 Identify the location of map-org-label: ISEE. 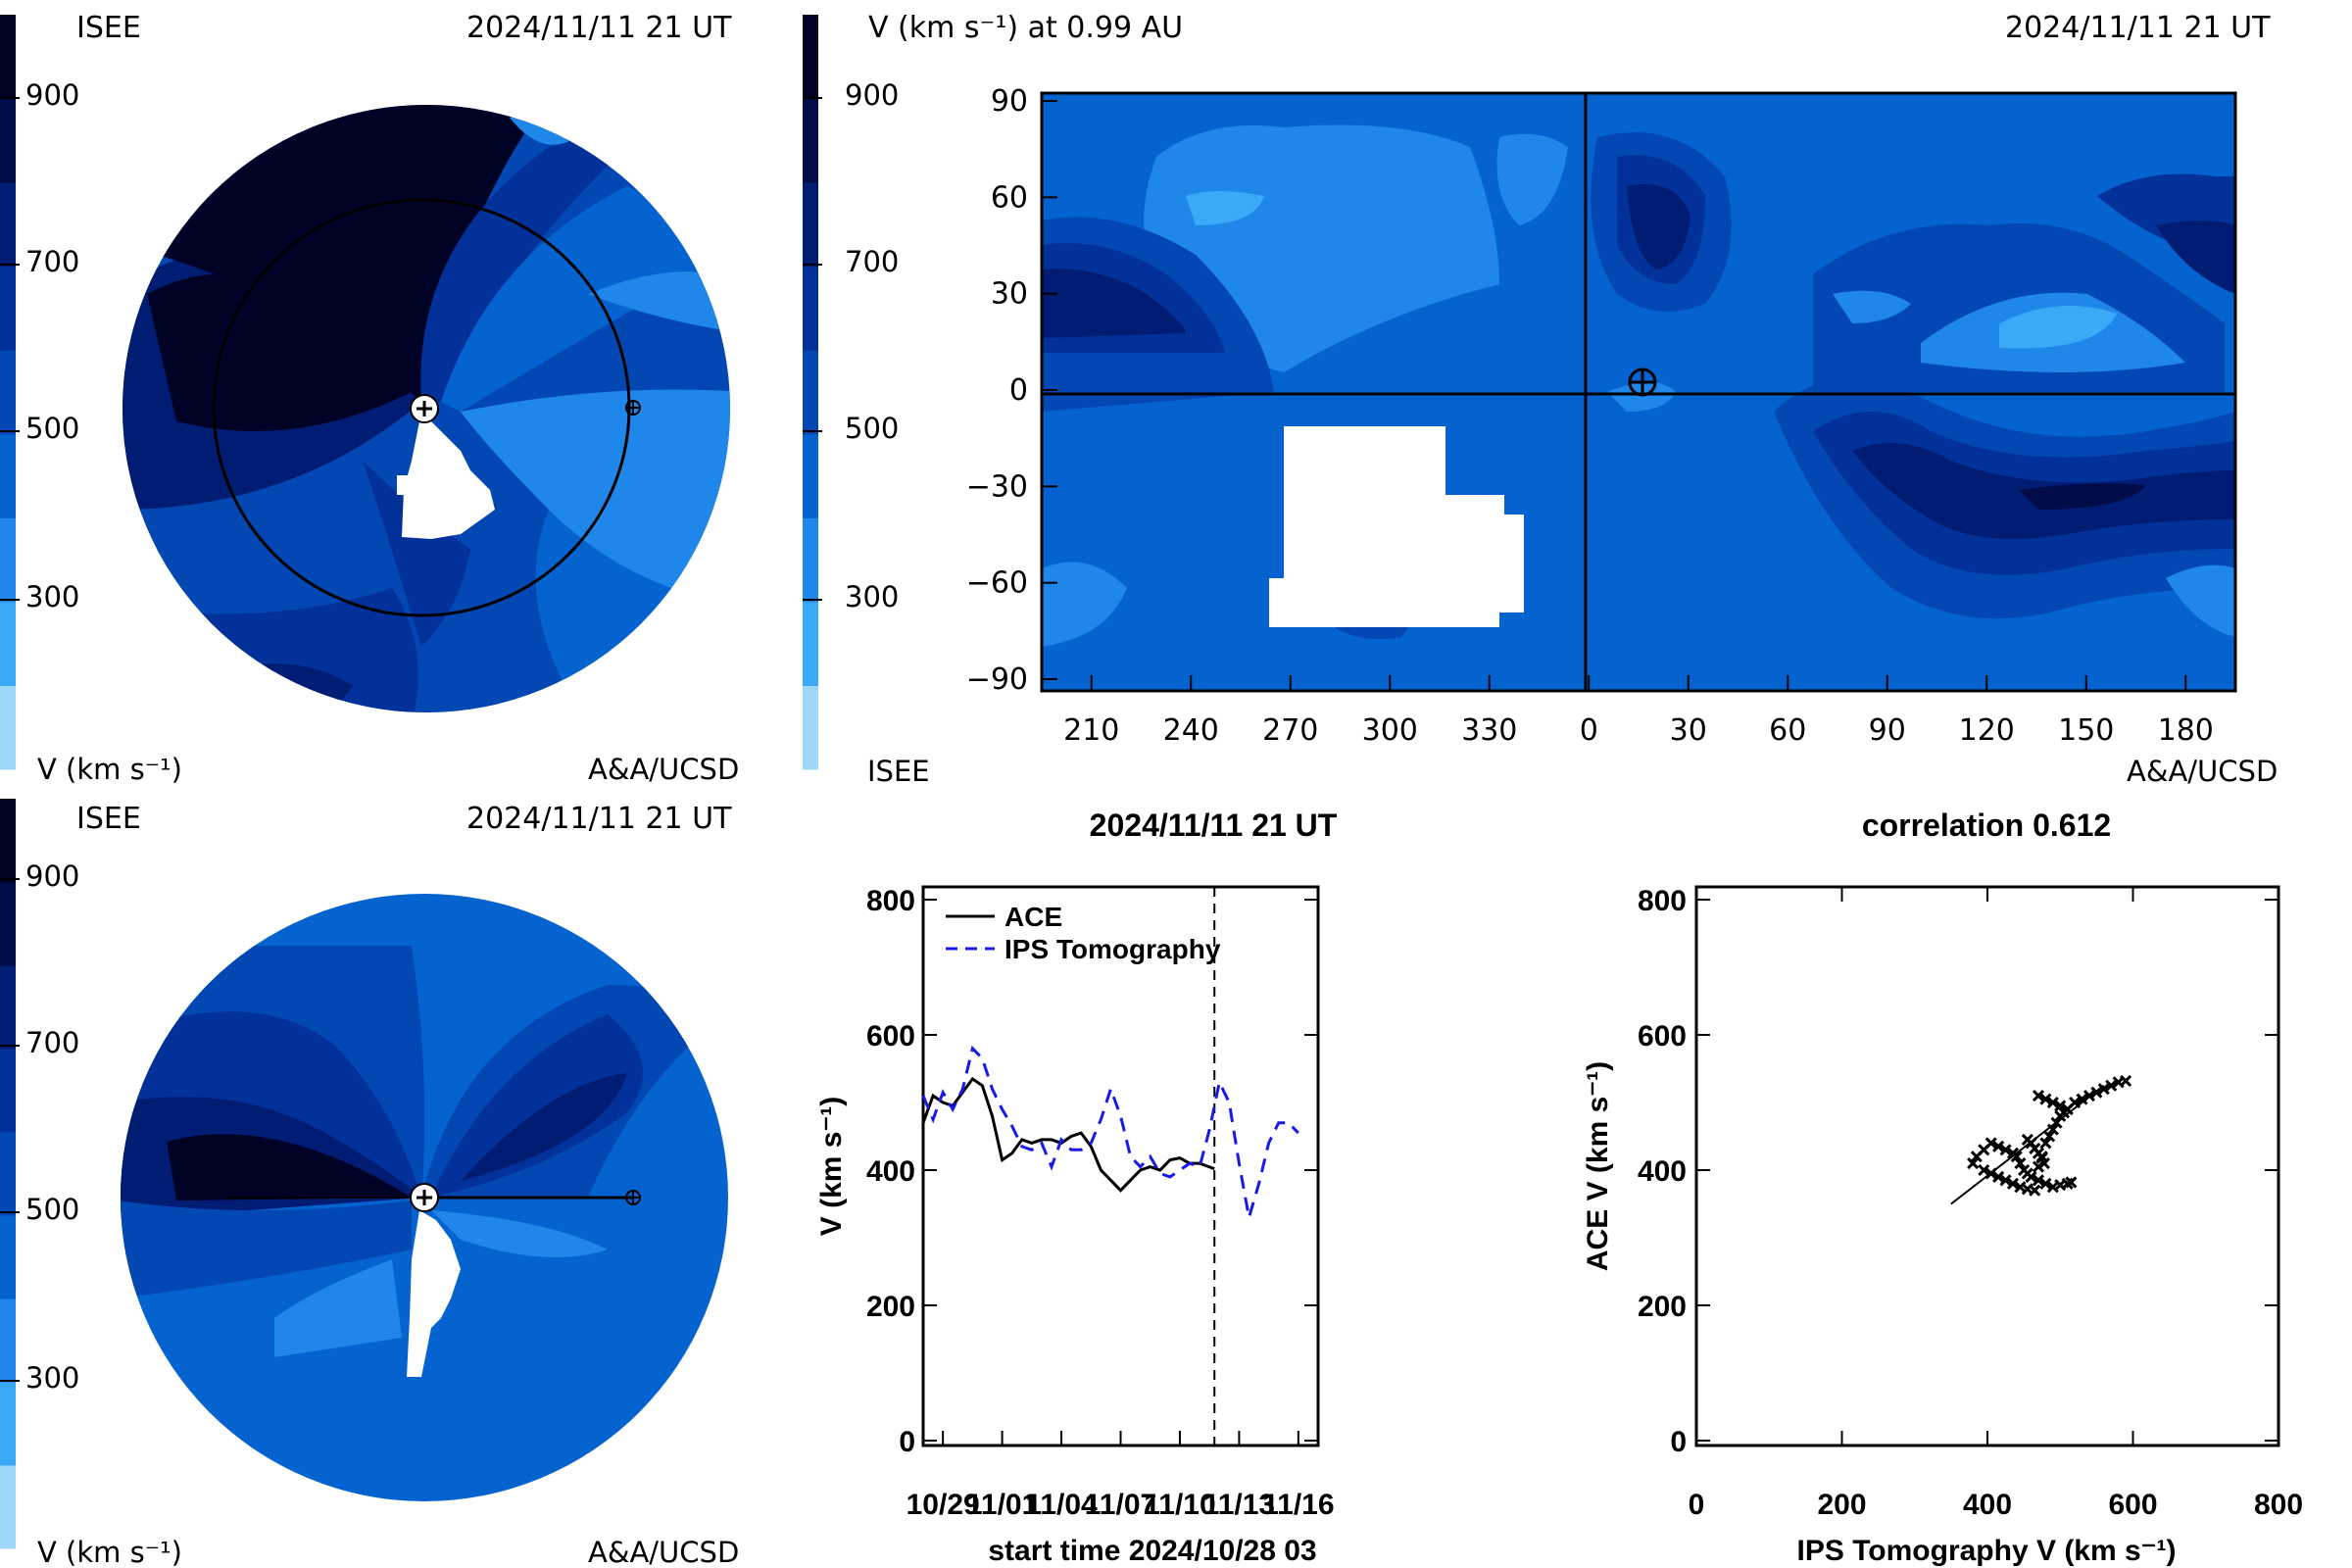
(898, 771).